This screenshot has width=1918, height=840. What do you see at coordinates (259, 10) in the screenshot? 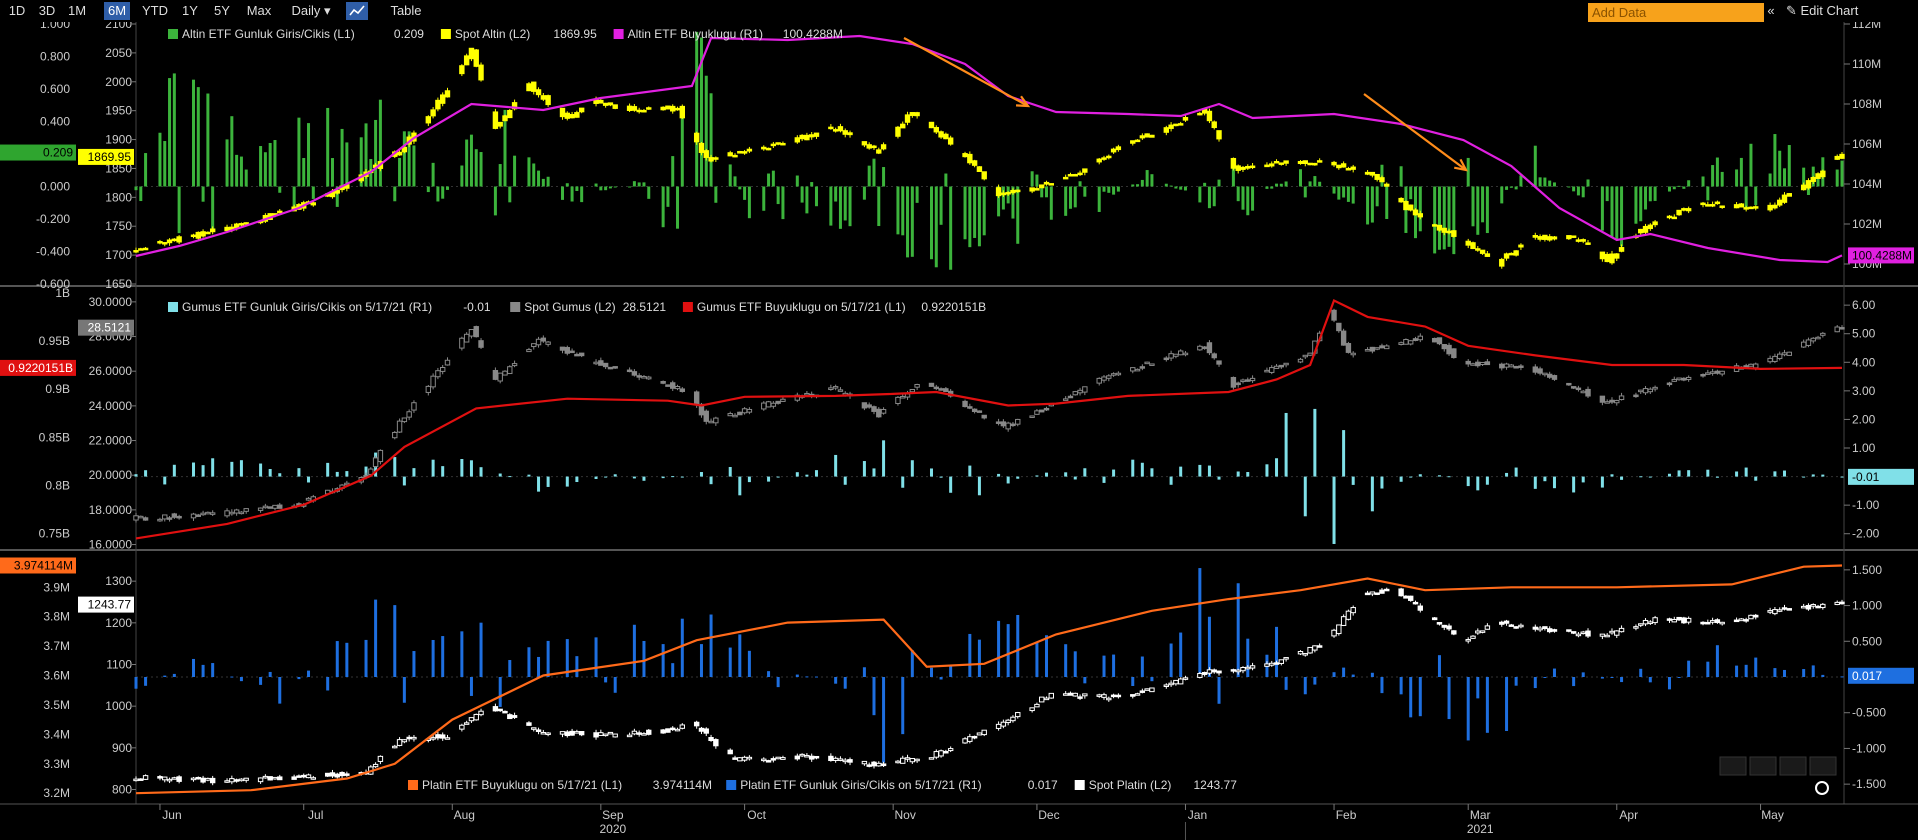
I see `range-button-max: Max` at bounding box center [259, 10].